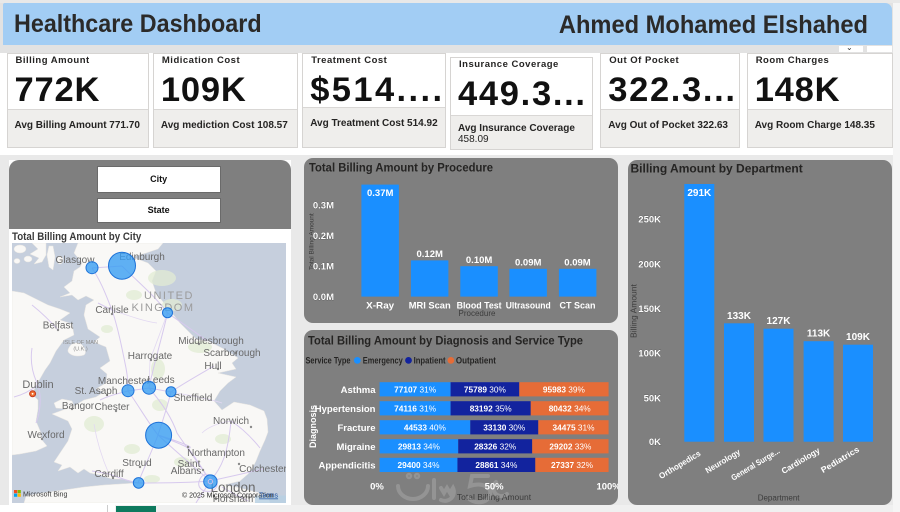  Describe the element at coordinates (45, 495) in the screenshot. I see `svg-text: Microsoft Bing` at that location.